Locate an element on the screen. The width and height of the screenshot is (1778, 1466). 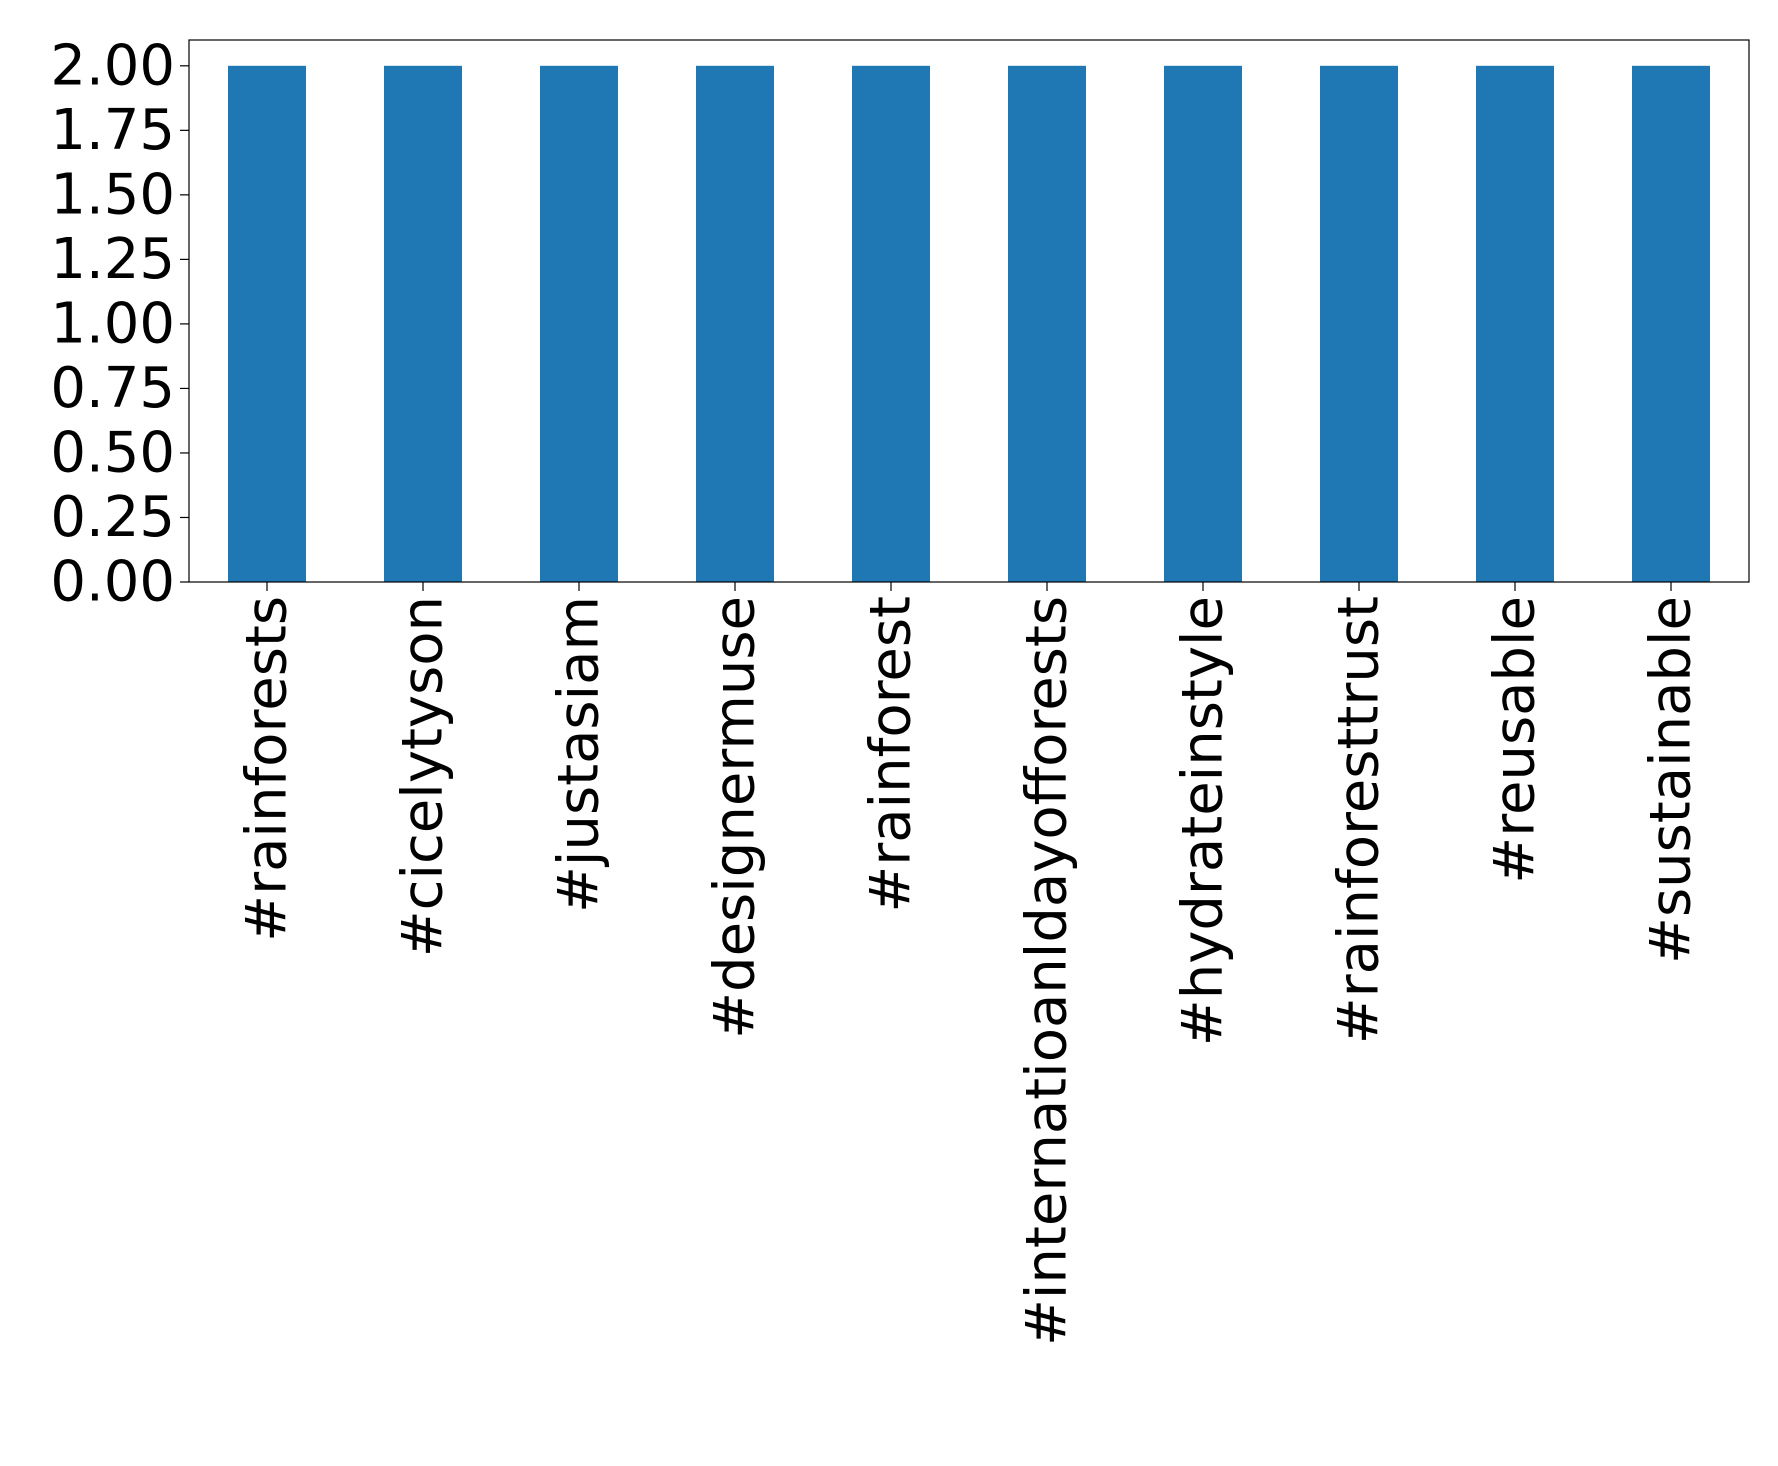
y-tick-label: 0.25 is located at coordinates (112, 517).